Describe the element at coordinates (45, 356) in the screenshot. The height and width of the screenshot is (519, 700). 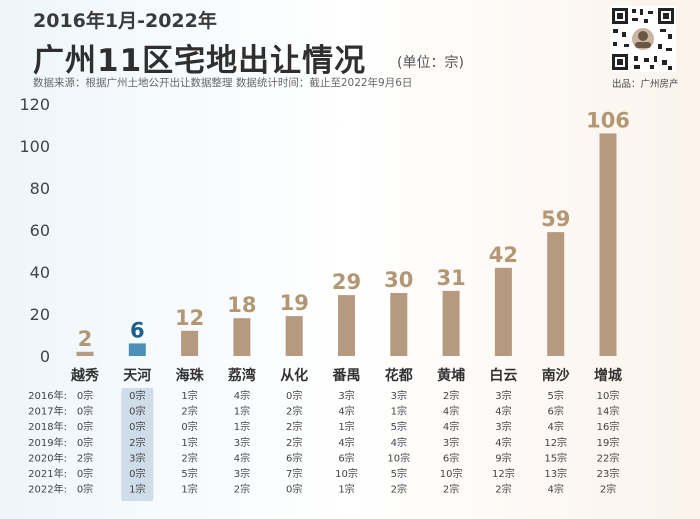
I see `y-tick-label: 0` at that location.